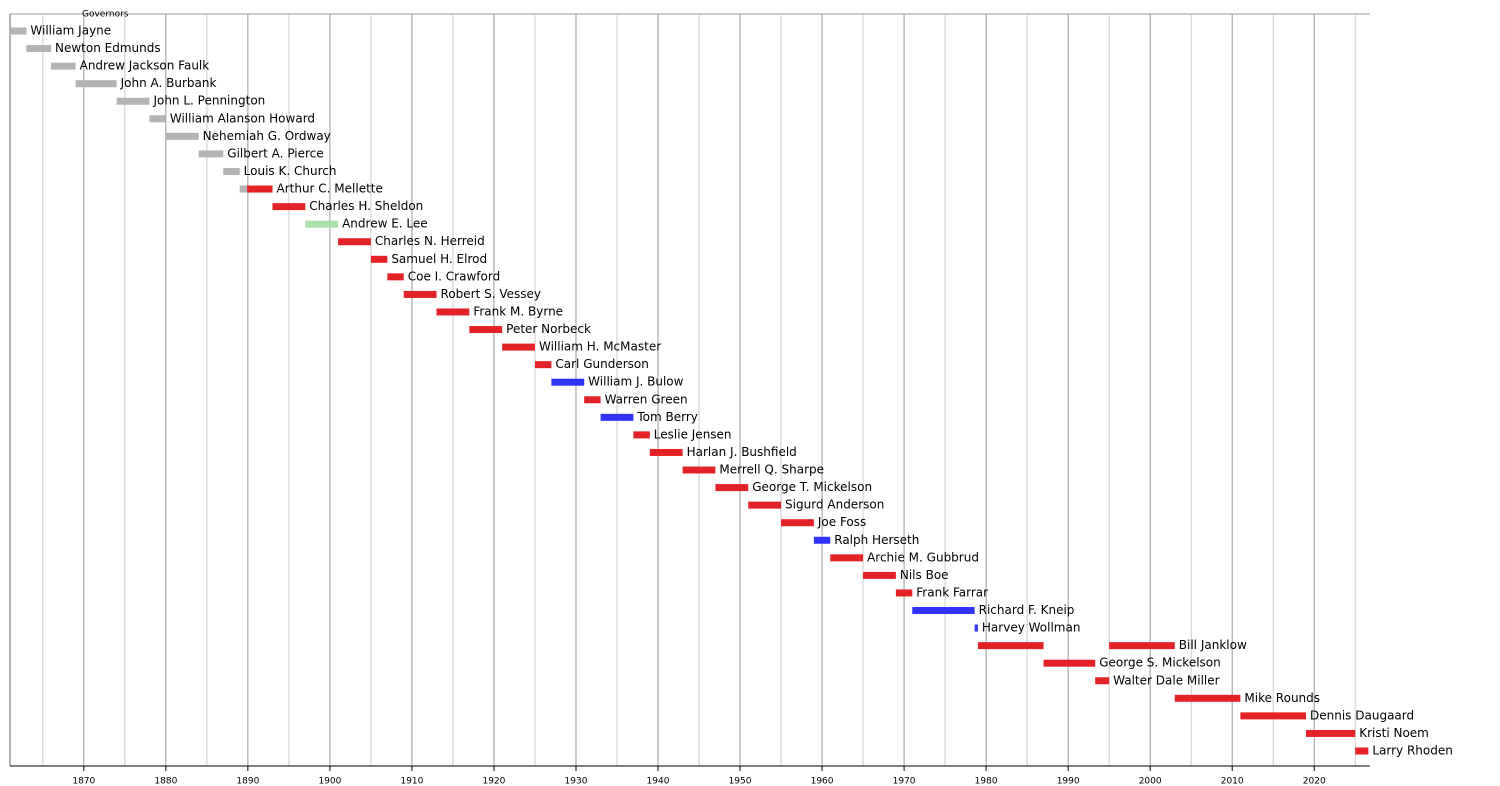 The image size is (1500, 786). Describe the element at coordinates (876, 540) in the screenshot. I see `governor-label: Ralph Herseth` at that location.